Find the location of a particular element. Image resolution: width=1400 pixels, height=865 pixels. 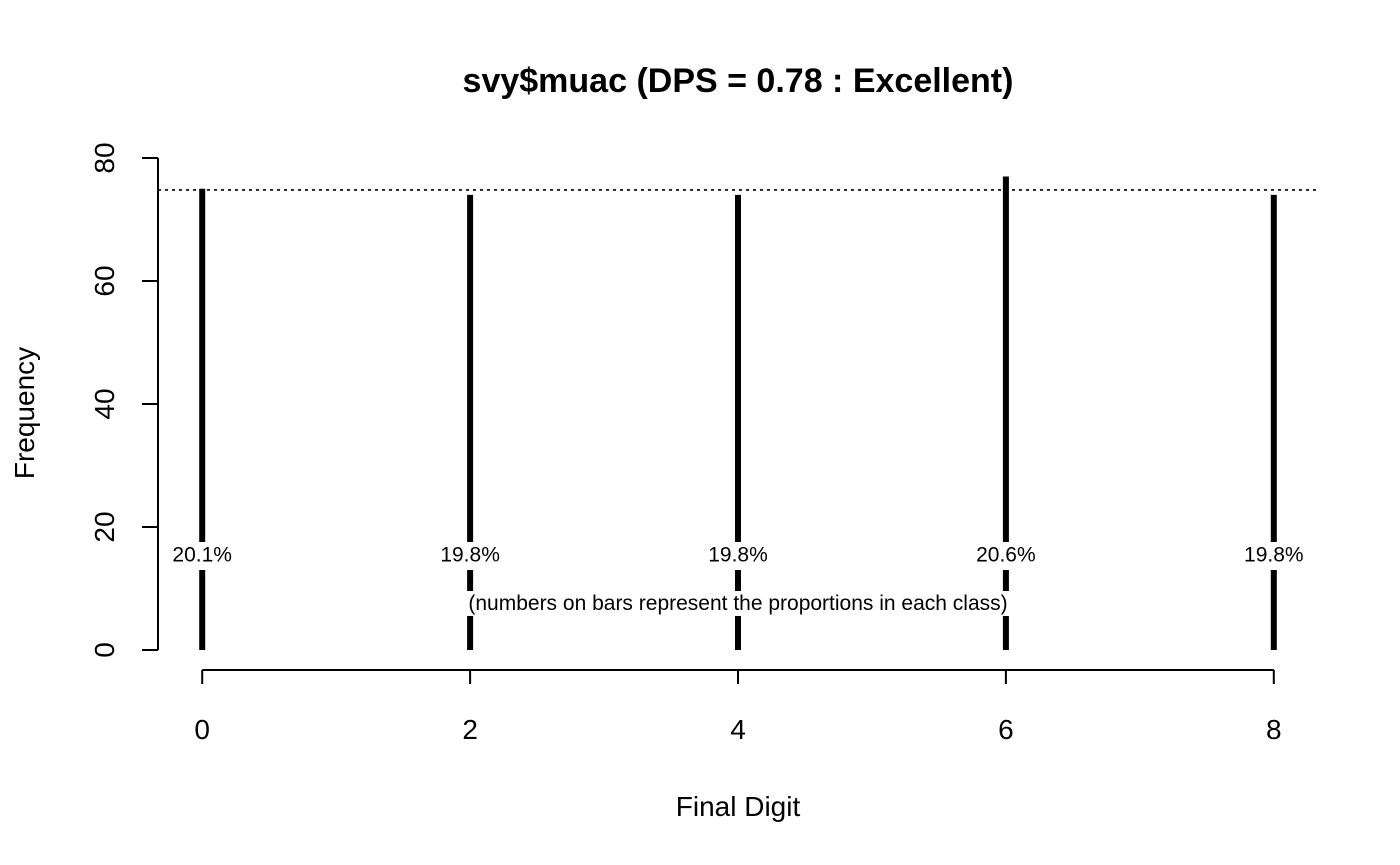

bar-label: 20.1% is located at coordinates (202, 555).